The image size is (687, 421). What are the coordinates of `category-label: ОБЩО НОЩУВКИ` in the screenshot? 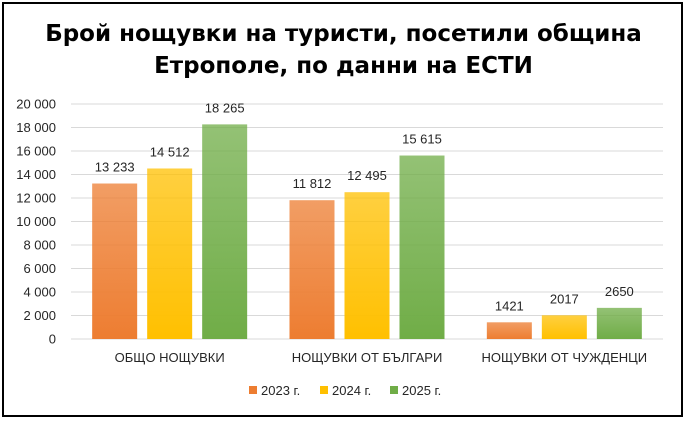 It's located at (170, 357).